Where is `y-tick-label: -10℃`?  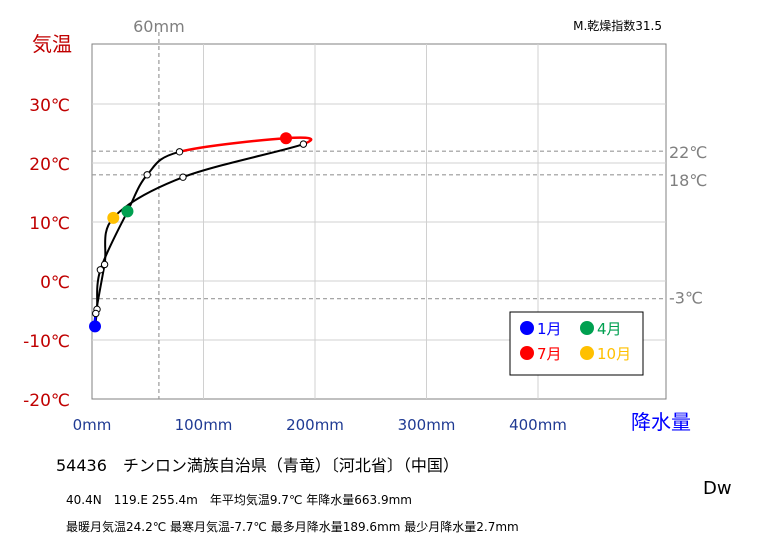
y-tick-label: -10℃ is located at coordinates (46, 342).